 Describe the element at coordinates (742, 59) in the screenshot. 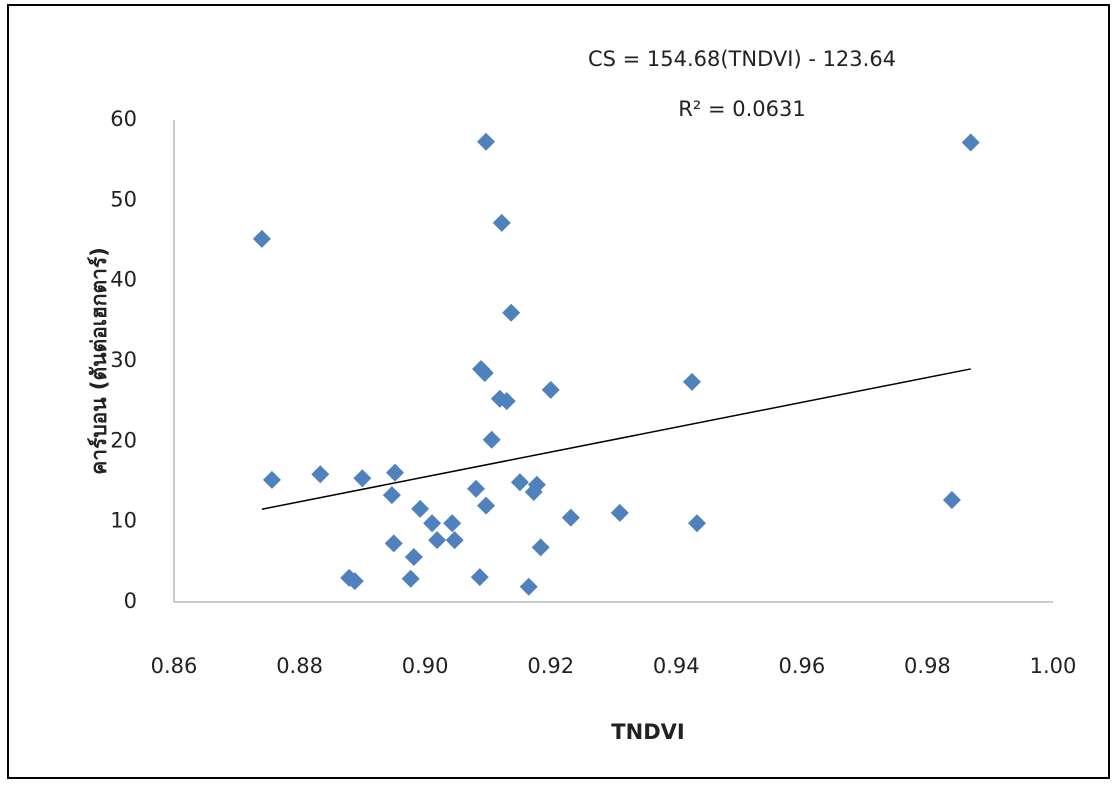

I see `equation: CS = 154.68(TNDVI) - 123.64` at that location.